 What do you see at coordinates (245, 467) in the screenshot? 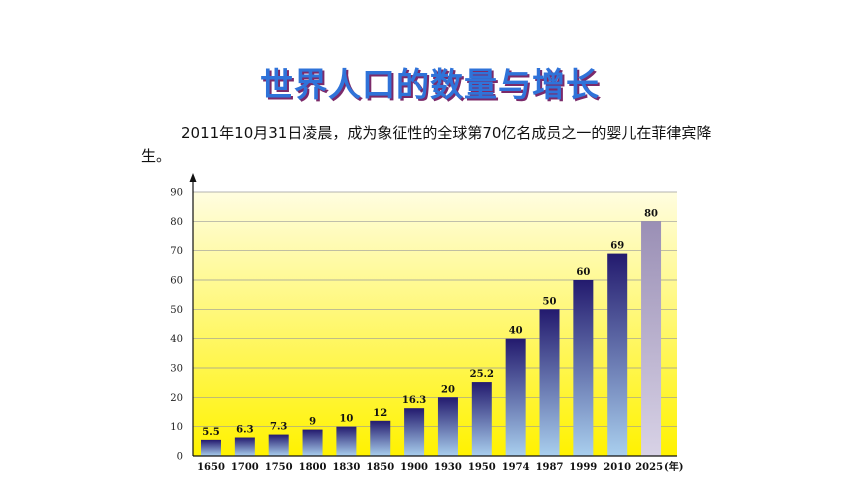
I see `x-tick-label-1700: 1700` at bounding box center [245, 467].